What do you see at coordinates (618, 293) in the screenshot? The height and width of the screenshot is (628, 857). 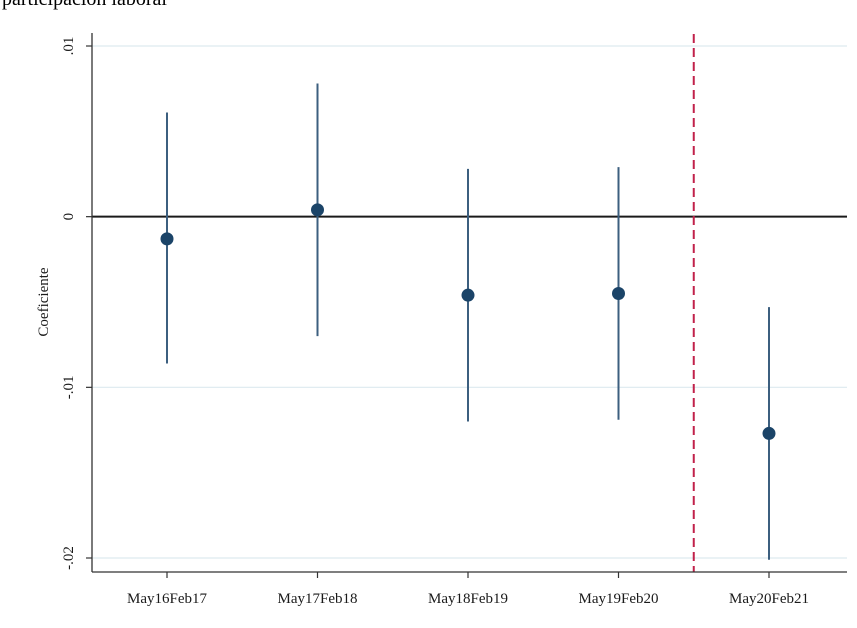 I see `coef-point-May19Feb20` at bounding box center [618, 293].